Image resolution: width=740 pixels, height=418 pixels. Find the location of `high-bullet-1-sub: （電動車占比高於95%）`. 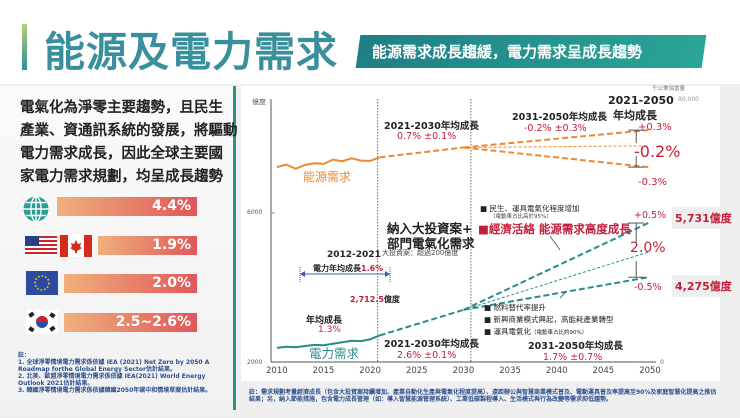

high-bullet-1-sub: （電動車占比高於95%） is located at coordinates (521, 217).